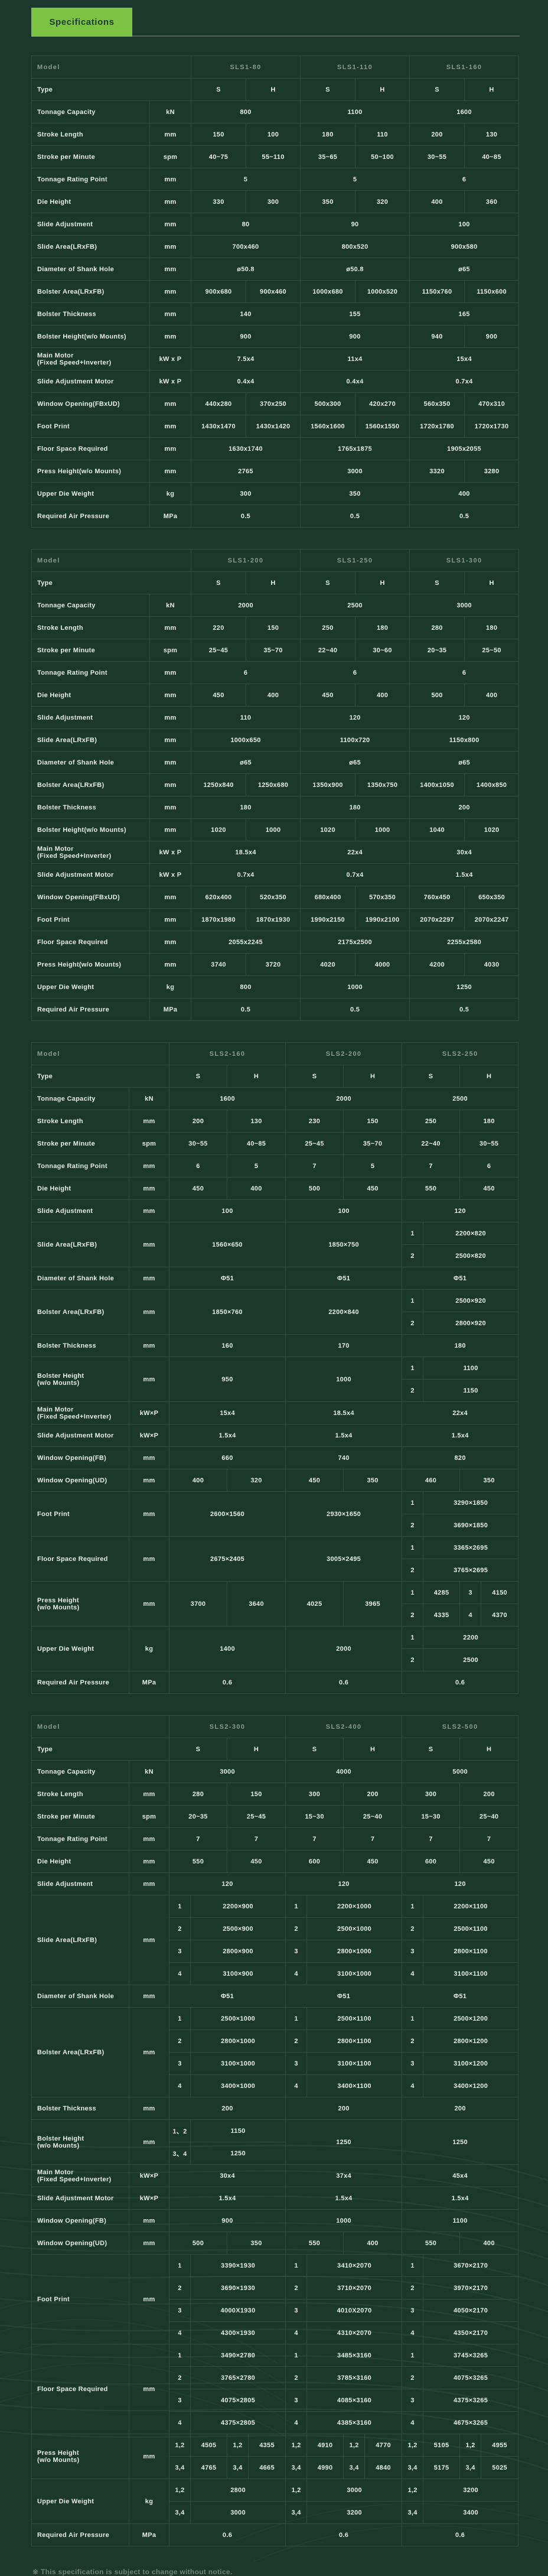  What do you see at coordinates (442, 2446) in the screenshot?
I see `value-cell: 5105` at bounding box center [442, 2446].